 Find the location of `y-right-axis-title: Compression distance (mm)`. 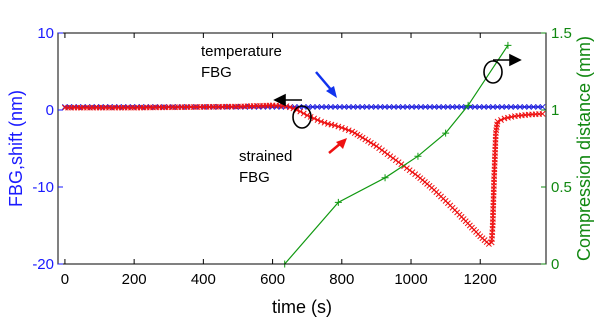

y-right-axis-title: Compression distance (mm) is located at coordinates (584, 148).